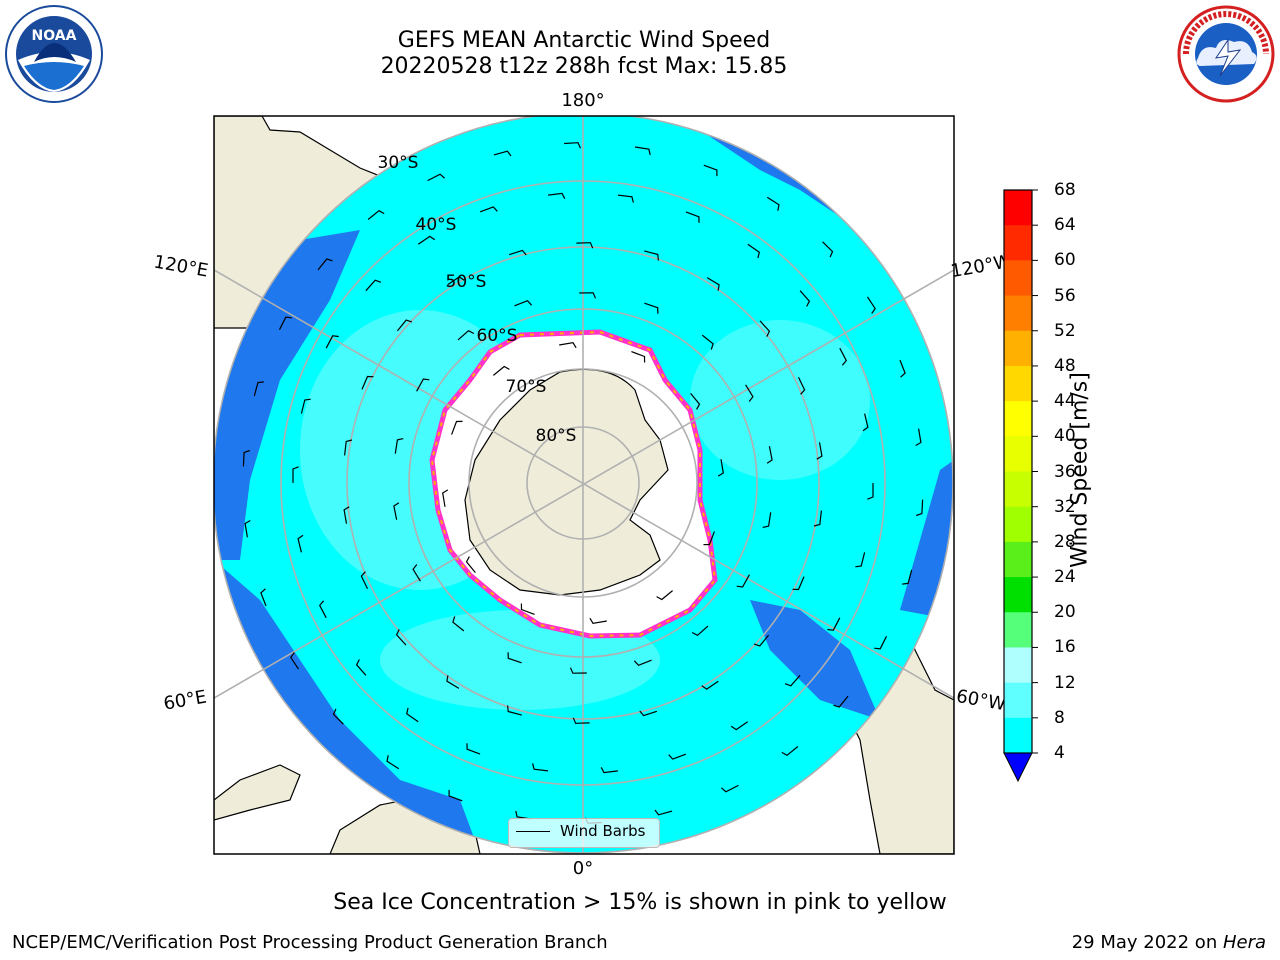 This screenshot has width=1280, height=960. I want to click on colorbar-tick-label: 52, so click(1065, 330).